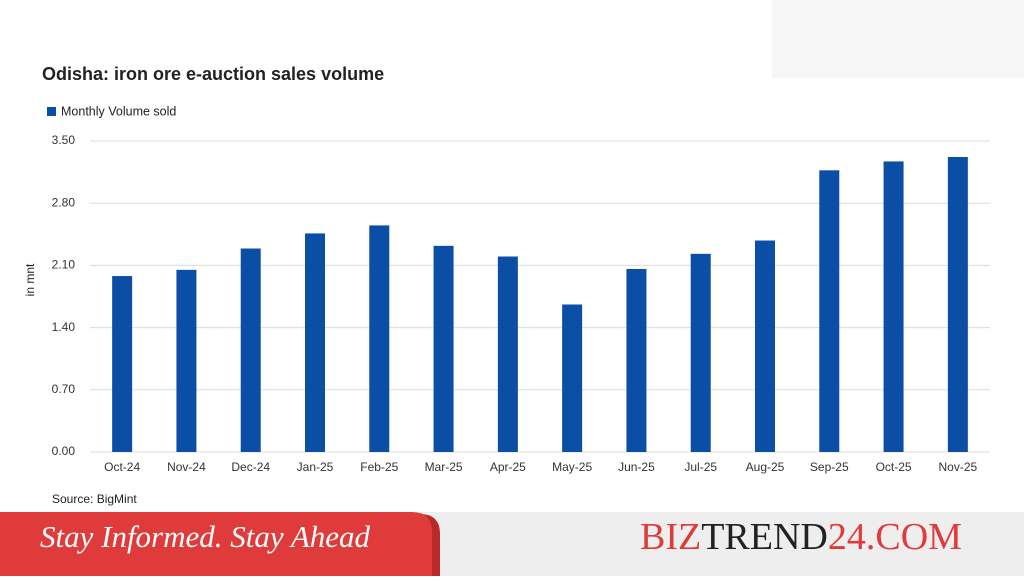  What do you see at coordinates (64, 451) in the screenshot?
I see `y-tick-label: 0.00` at bounding box center [64, 451].